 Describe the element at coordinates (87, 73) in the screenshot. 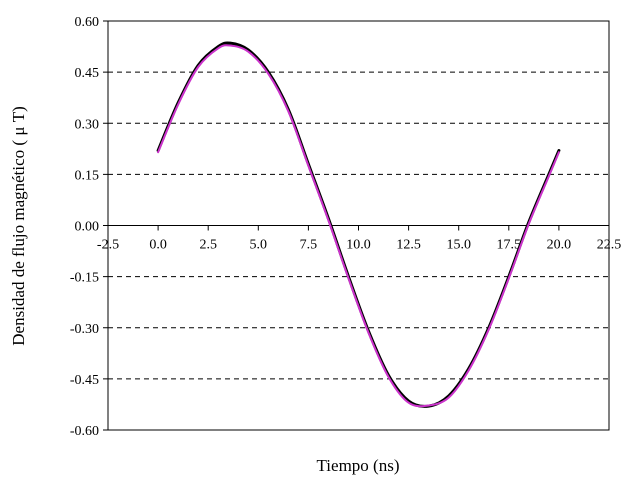

I see `y-tick-label: 0.45` at that location.